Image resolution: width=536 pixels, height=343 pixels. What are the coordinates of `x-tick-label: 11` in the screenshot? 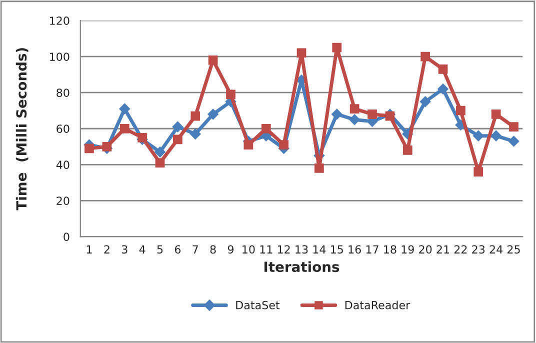 It's located at (266, 249).